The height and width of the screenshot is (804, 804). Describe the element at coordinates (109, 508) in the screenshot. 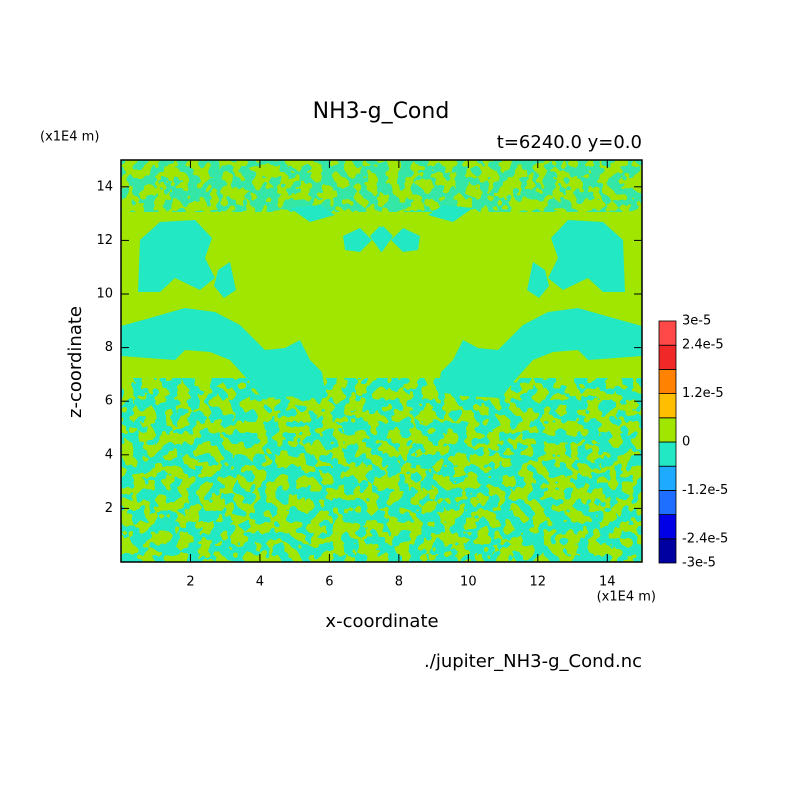

I see `y-tick-label: 2` at that location.